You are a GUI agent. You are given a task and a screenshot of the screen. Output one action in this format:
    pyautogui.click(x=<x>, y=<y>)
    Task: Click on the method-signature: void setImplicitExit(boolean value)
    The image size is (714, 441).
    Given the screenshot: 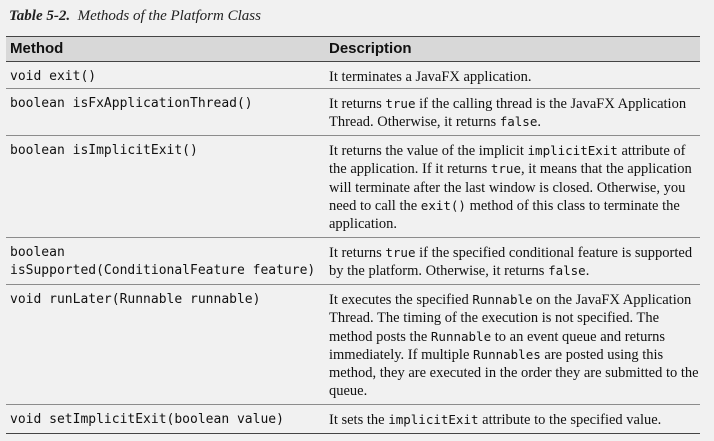 What is the action you would take?
    pyautogui.click(x=162, y=420)
    